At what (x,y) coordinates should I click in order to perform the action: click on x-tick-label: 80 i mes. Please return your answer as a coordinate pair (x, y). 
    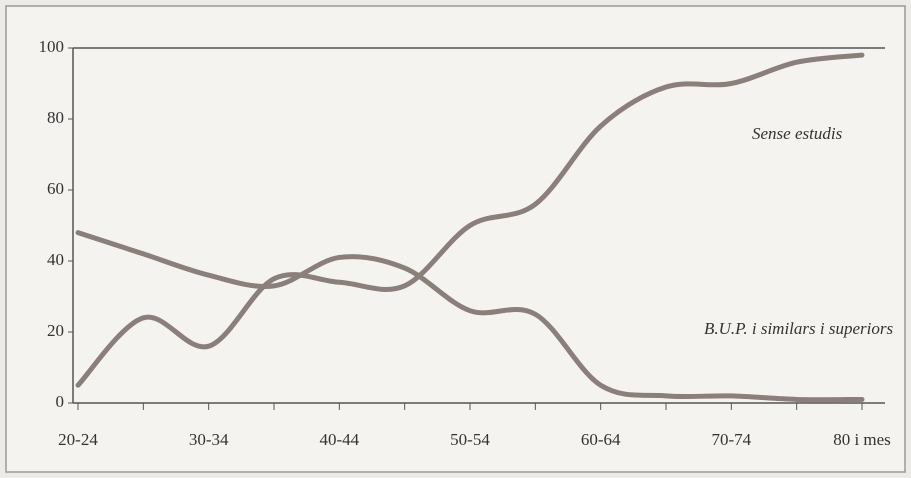
    Looking at the image, I should click on (862, 439).